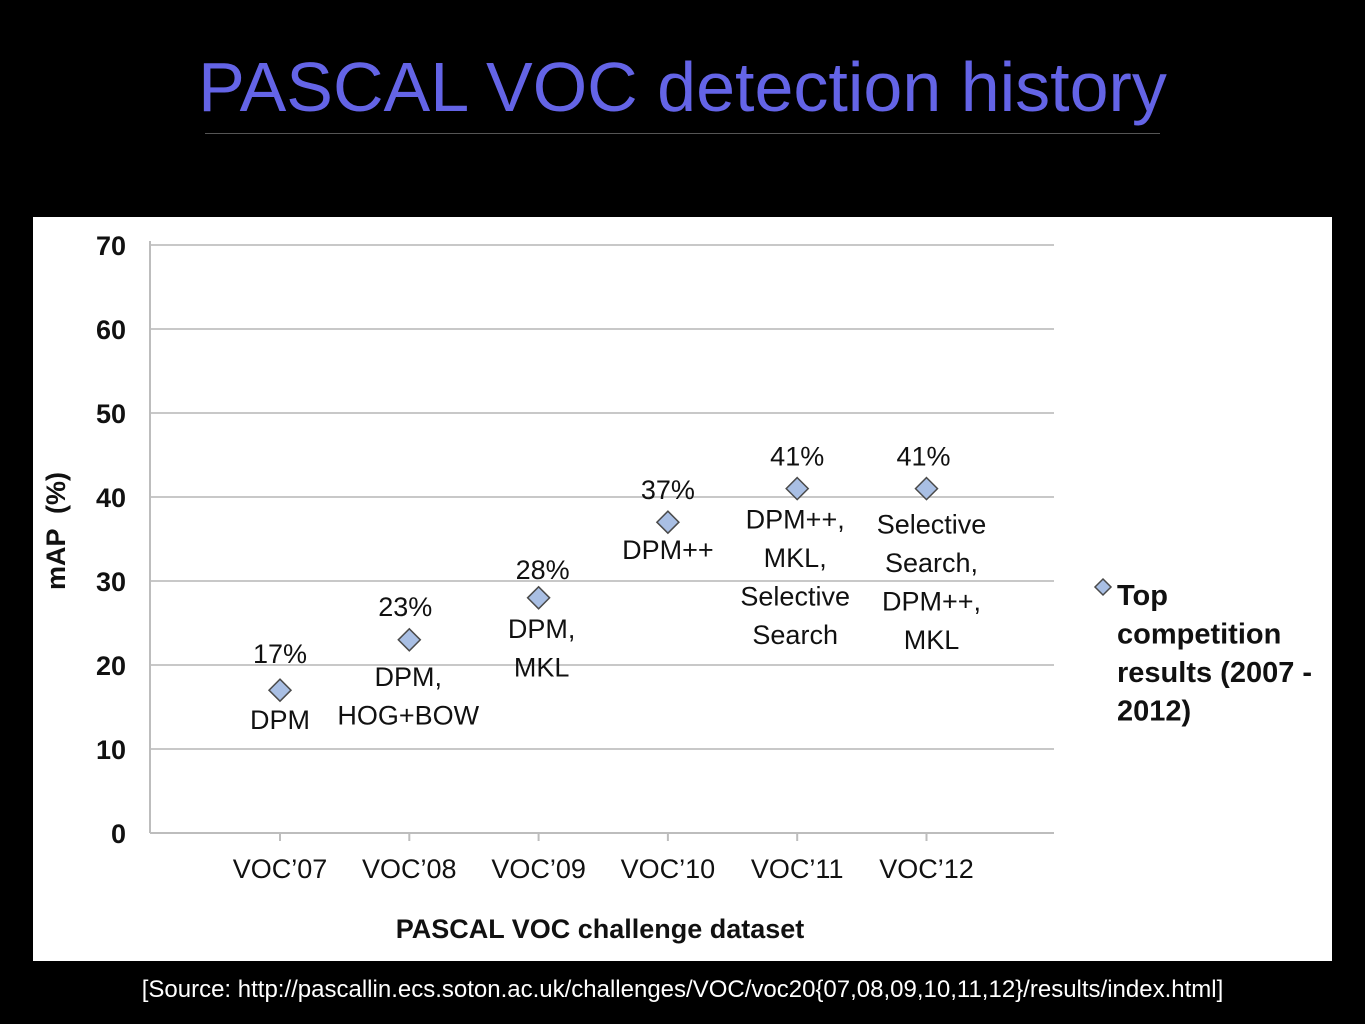 The height and width of the screenshot is (1024, 1365). What do you see at coordinates (668, 550) in the screenshot?
I see `method-annotation-line: DPM++` at bounding box center [668, 550].